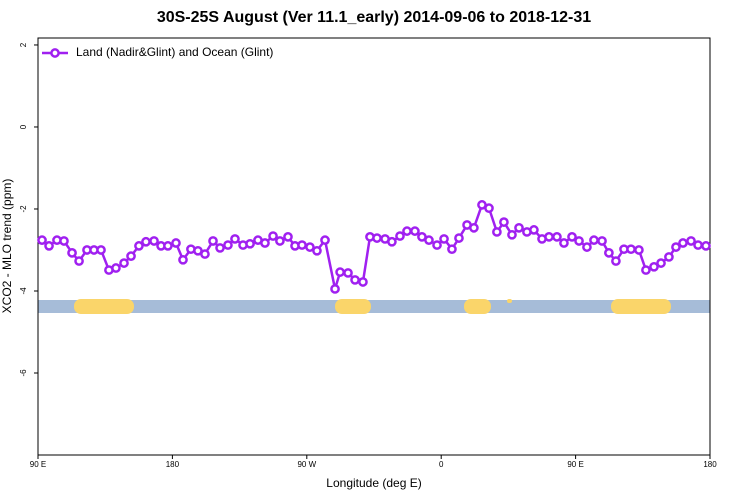 Image resolution: width=750 pixels, height=500 pixels. Describe the element at coordinates (55, 53) in the screenshot. I see `legend-marker` at that location.